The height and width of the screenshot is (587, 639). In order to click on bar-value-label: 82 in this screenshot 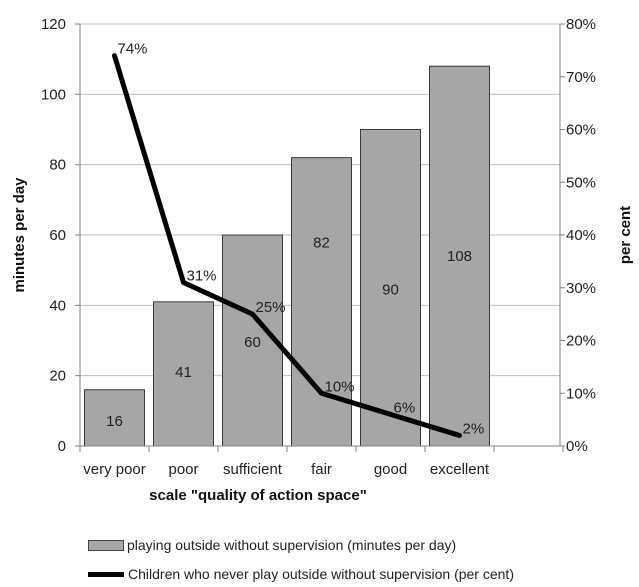, I will do `click(321, 243)`.